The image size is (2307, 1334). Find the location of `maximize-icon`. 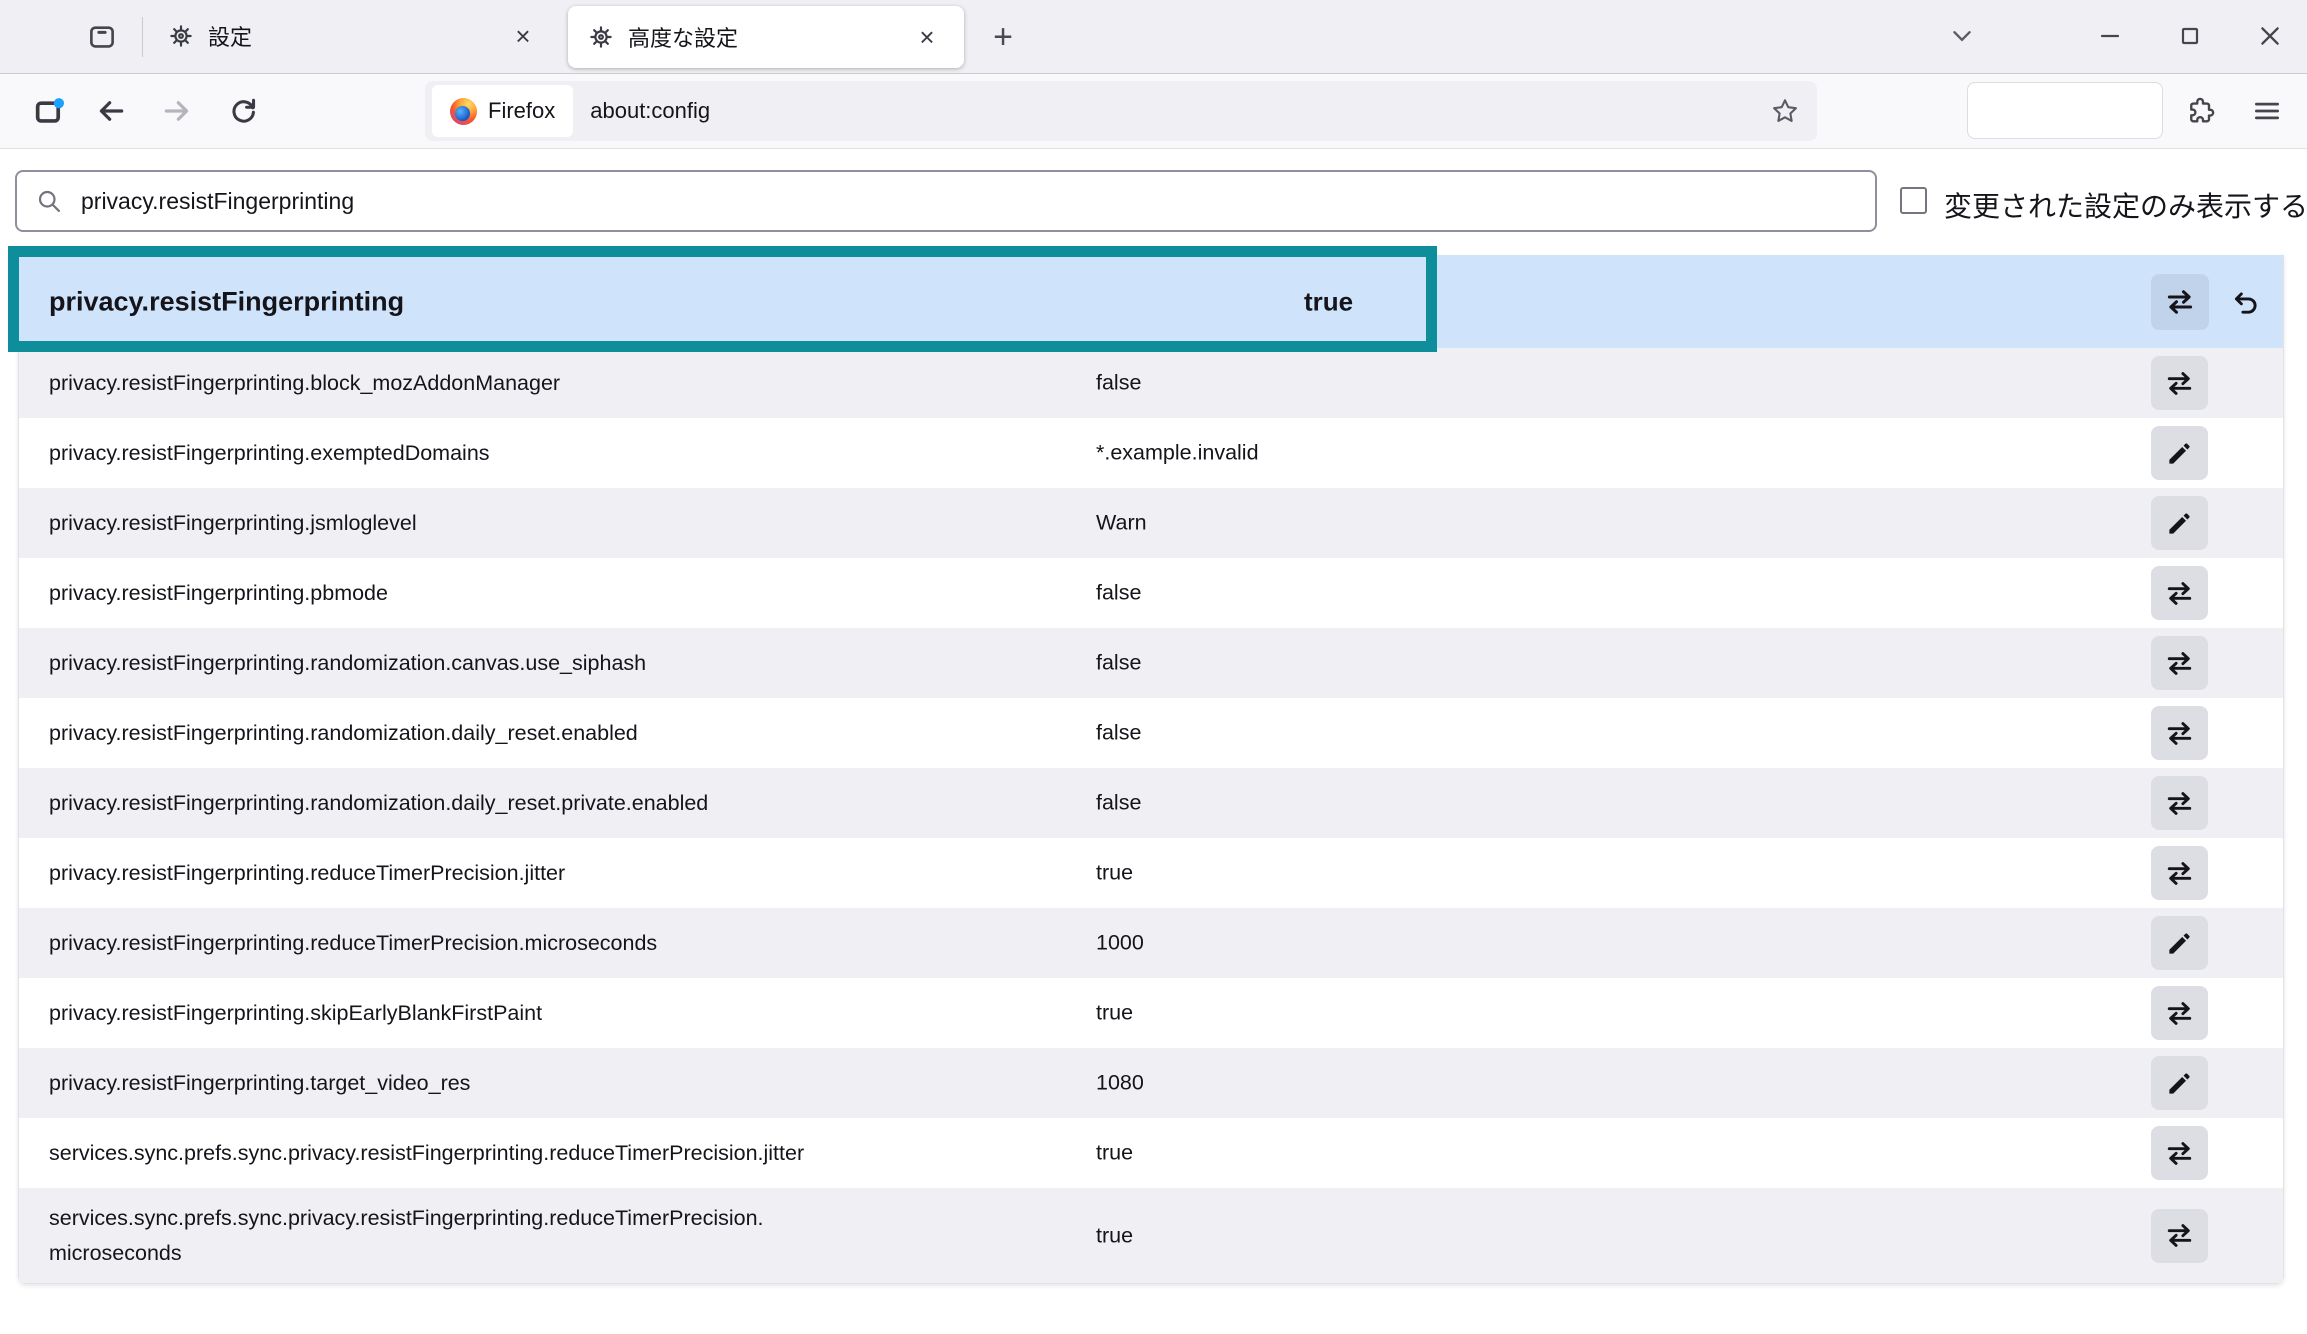

maximize-icon is located at coordinates (2190, 36).